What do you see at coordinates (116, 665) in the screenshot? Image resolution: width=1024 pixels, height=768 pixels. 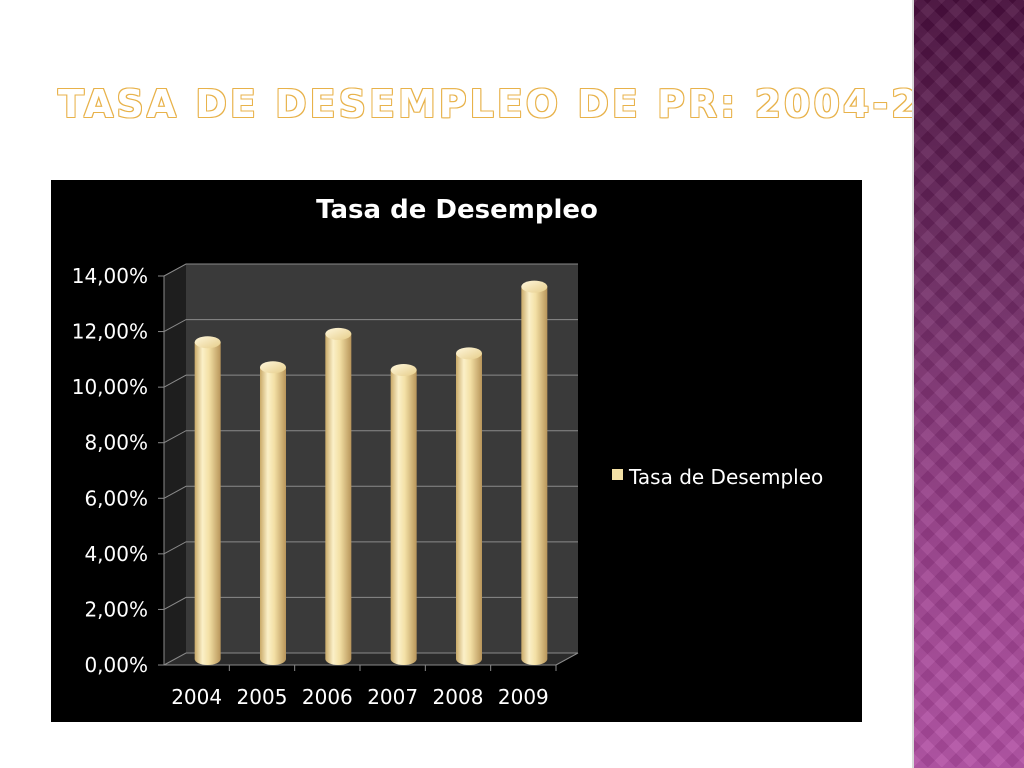 I see `y-tick-label: 0,00%` at bounding box center [116, 665].